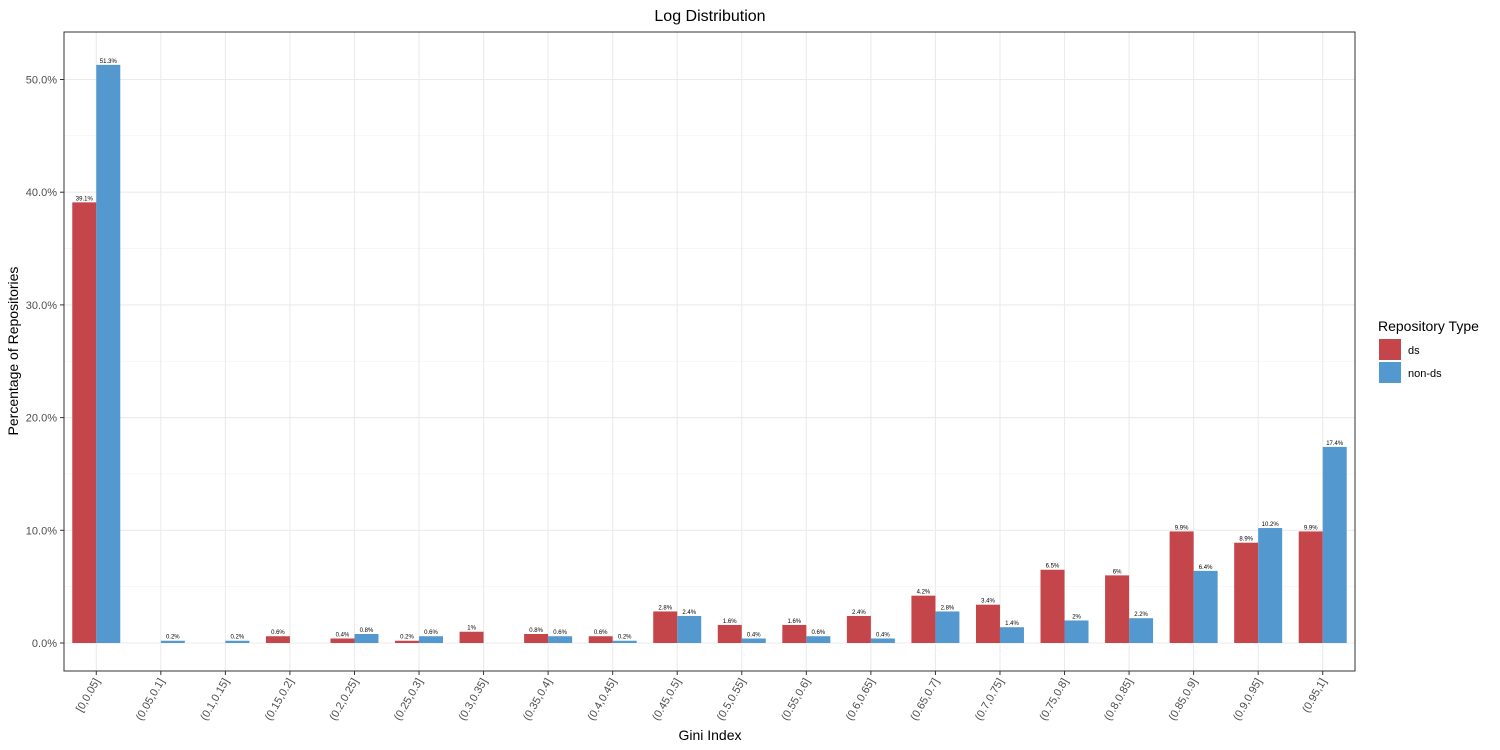 This screenshot has height=750, width=1500. I want to click on legend-label: ds, so click(1414, 351).